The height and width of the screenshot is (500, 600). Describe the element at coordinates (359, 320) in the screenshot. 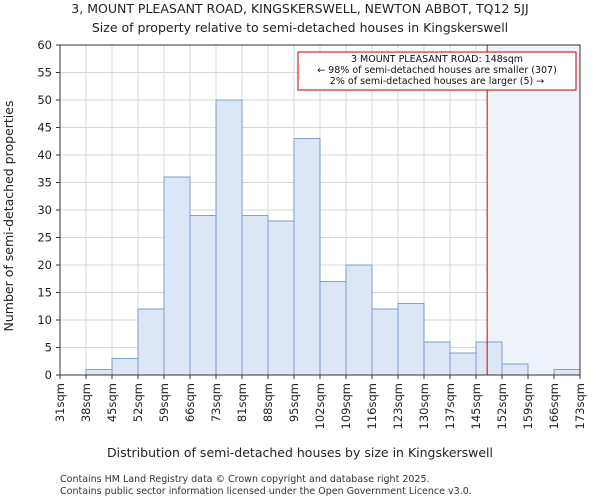

I see `bar-109sqm` at that location.